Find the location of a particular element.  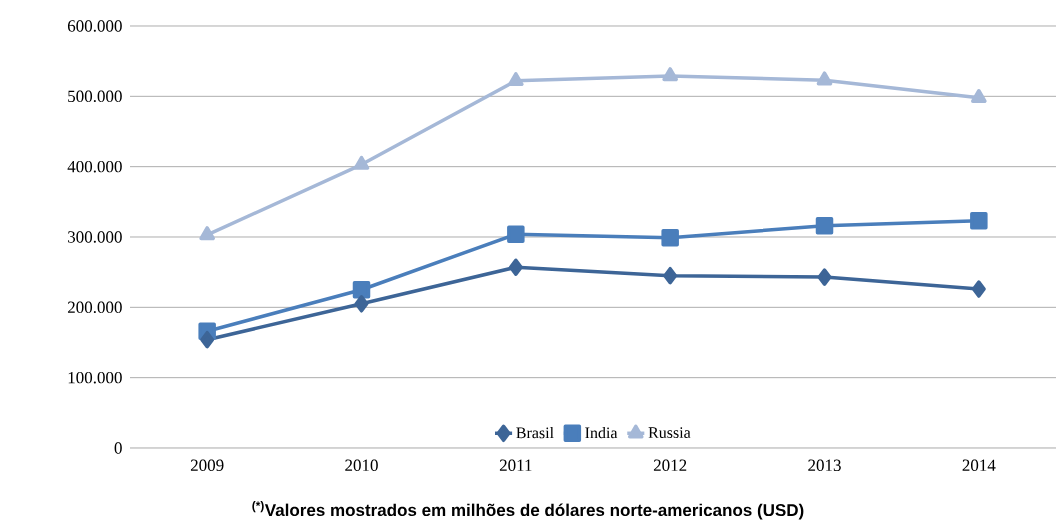

x-tick-label: 2013 is located at coordinates (824, 465).